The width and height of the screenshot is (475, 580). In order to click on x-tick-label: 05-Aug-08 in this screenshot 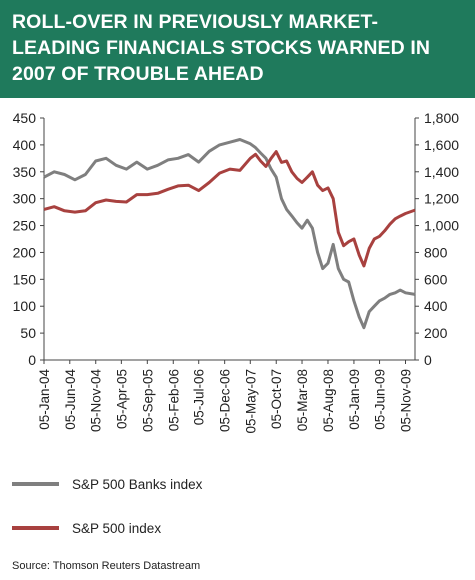, I will do `click(328, 400)`.